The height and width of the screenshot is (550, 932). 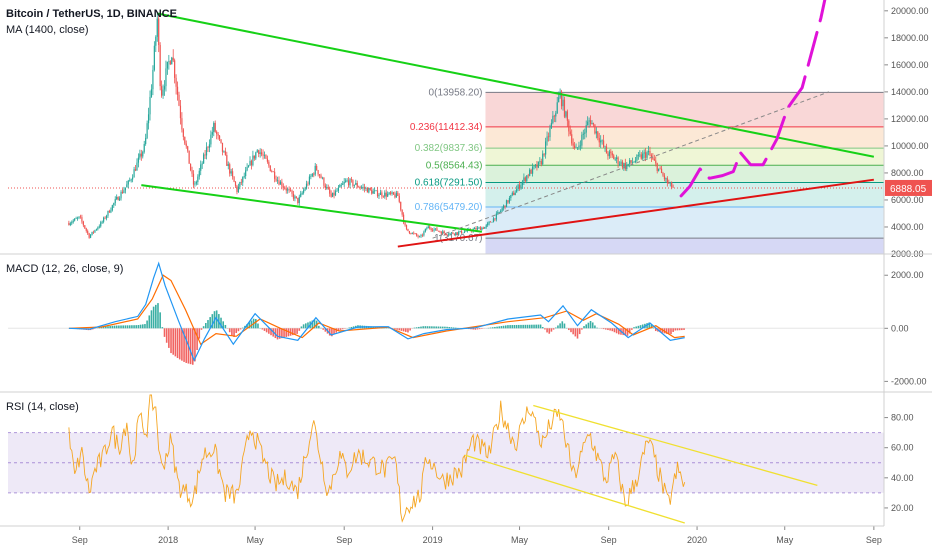 What do you see at coordinates (631, 165) in the screenshot?
I see `fib-range-line` at bounding box center [631, 165].